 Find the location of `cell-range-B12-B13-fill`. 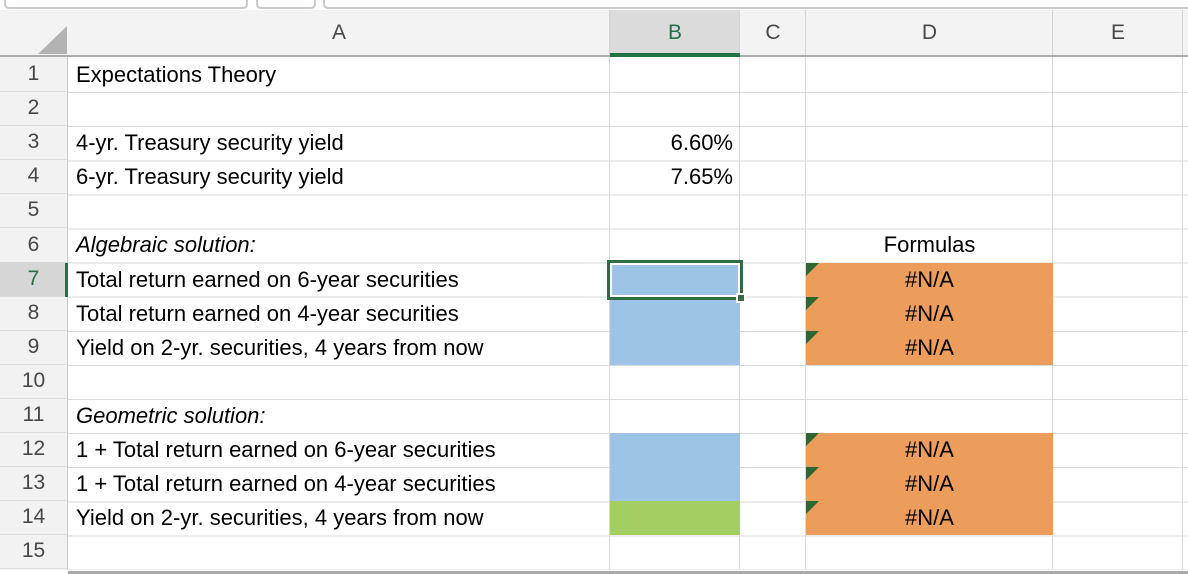

cell-range-B12-B13-fill is located at coordinates (675, 467).